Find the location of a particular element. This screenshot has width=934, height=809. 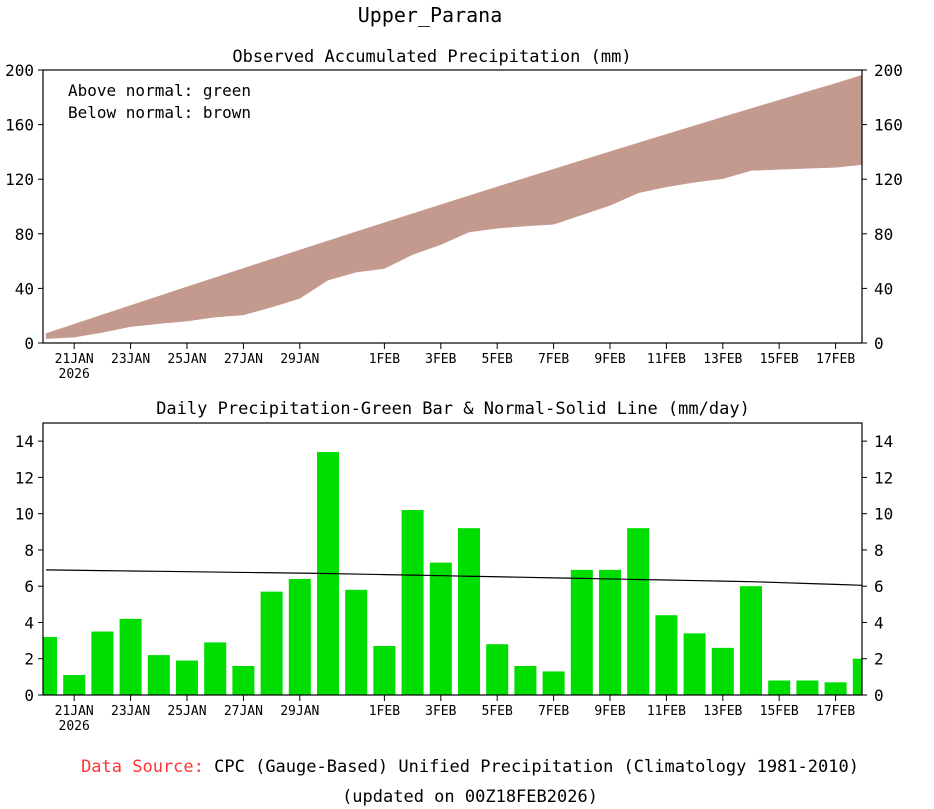

bottom-ytick-label-left: 4 is located at coordinates (29, 622).